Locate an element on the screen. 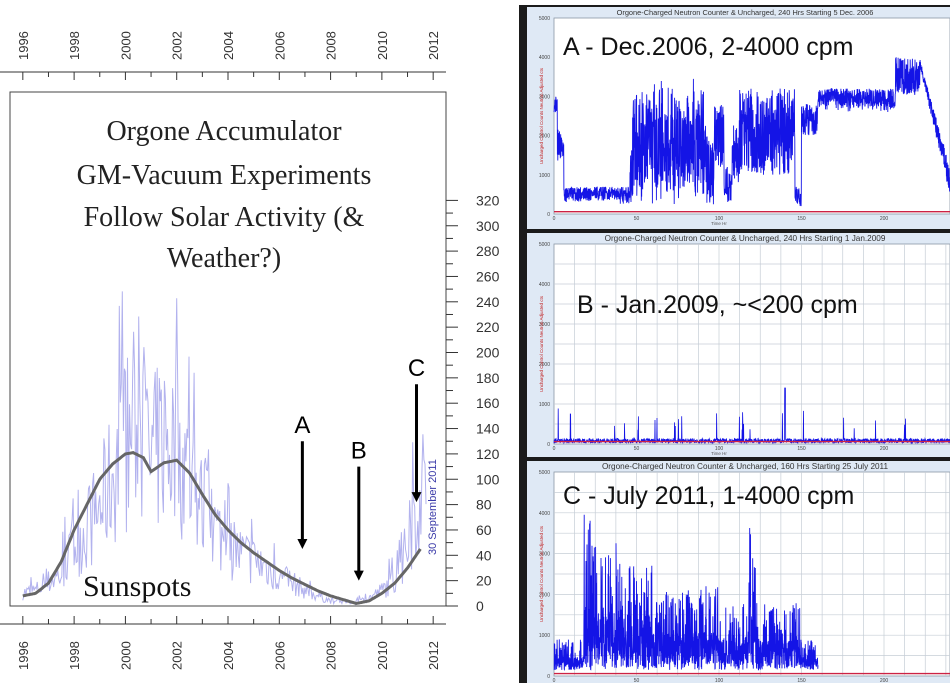 The width and height of the screenshot is (950, 683). chart-title-line-2: GM-Vacuum Experiments is located at coordinates (224, 175).